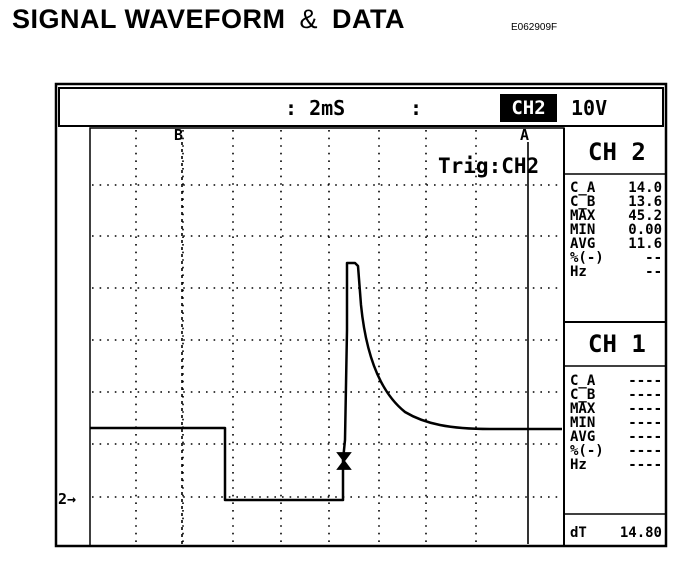 The height and width of the screenshot is (562, 688). Describe the element at coordinates (616, 395) in the screenshot. I see `ch1-row-cb: C_B ----` at that location.